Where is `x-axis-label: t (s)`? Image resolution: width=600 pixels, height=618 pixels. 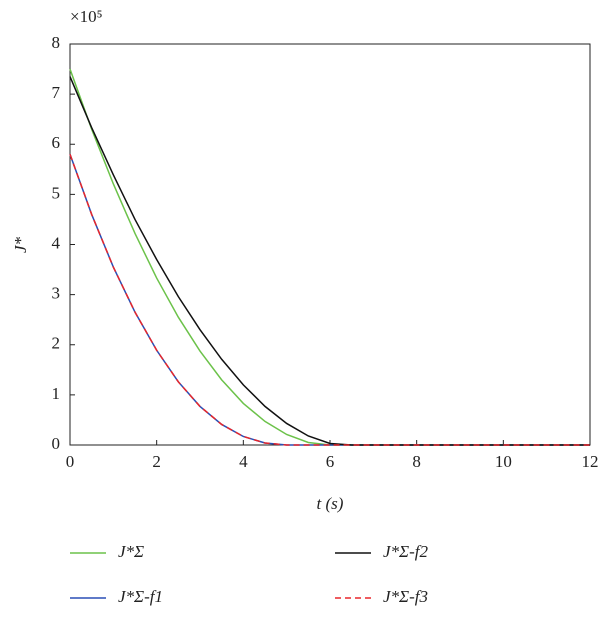 x-axis-label: t (s) is located at coordinates (330, 503).